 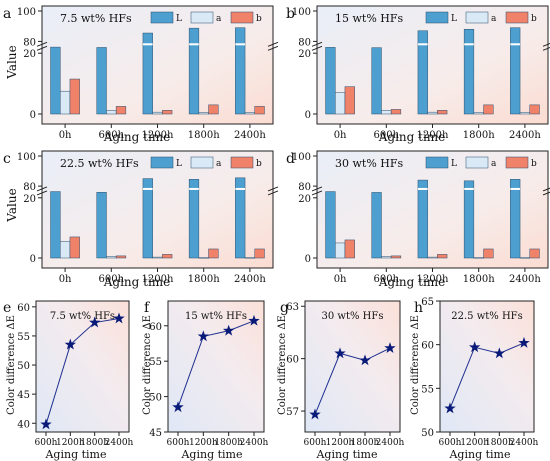 What do you see at coordinates (7, 14) in the screenshot?
I see `panel-letter: a` at bounding box center [7, 14].